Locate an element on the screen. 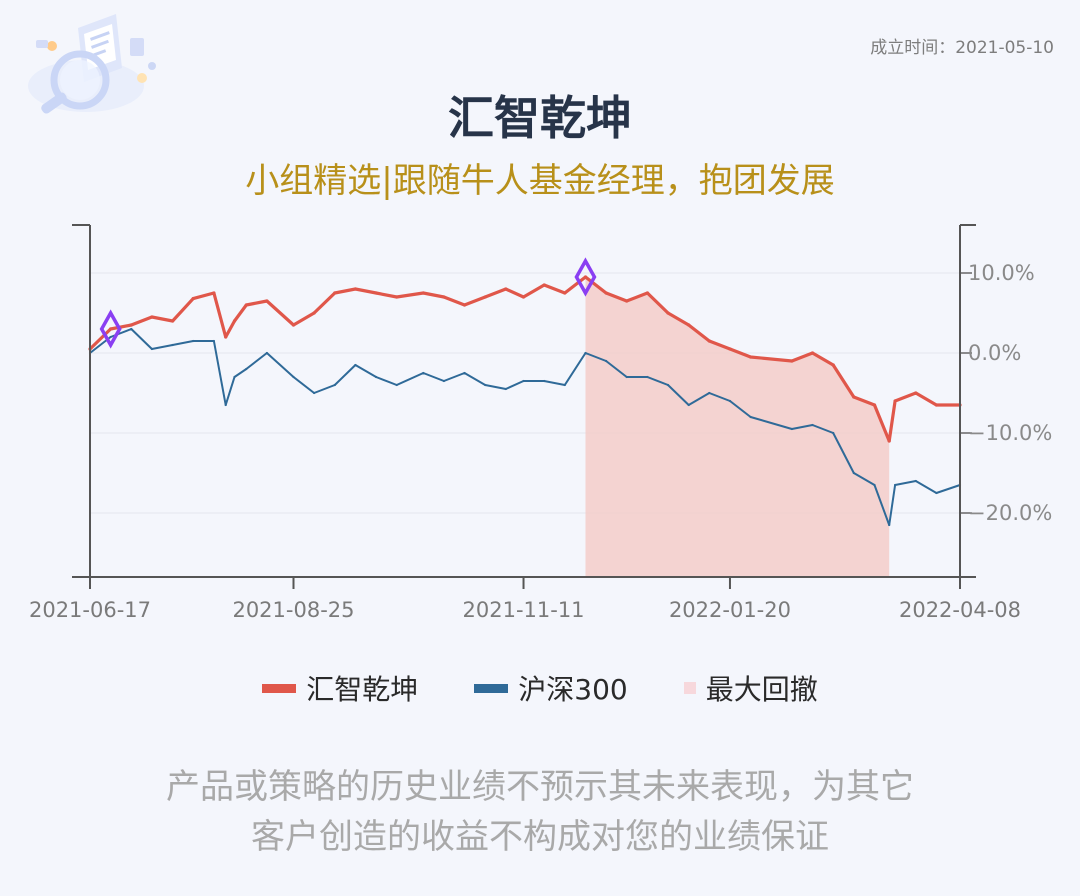 The image size is (1080, 896). x-tick-label: 2021-06-17 is located at coordinates (90, 610).